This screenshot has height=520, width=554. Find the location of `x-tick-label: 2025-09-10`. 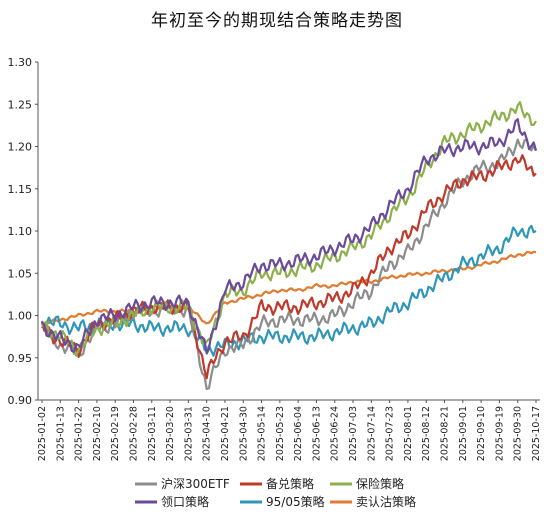

x-tick-label: 2025-09-10 is located at coordinates (481, 433).